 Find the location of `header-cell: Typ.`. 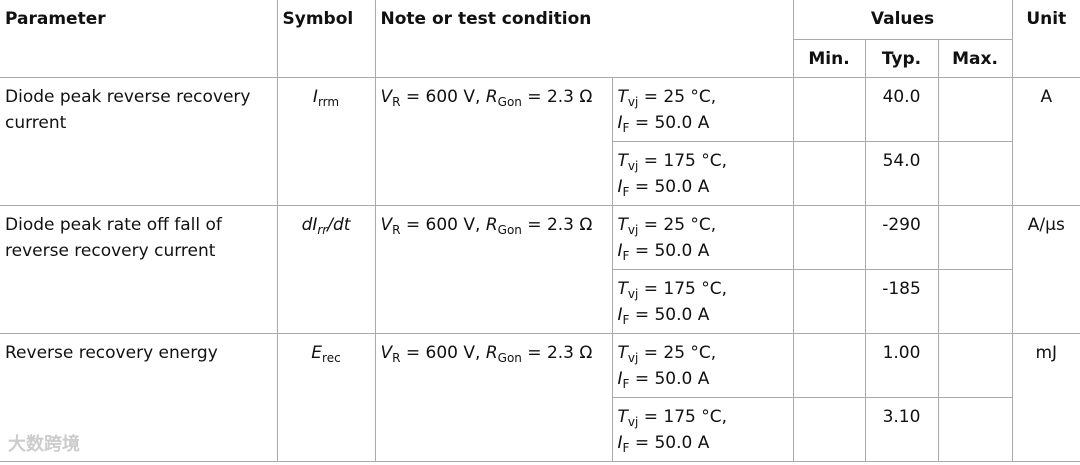

header-cell: Typ. is located at coordinates (901, 58).